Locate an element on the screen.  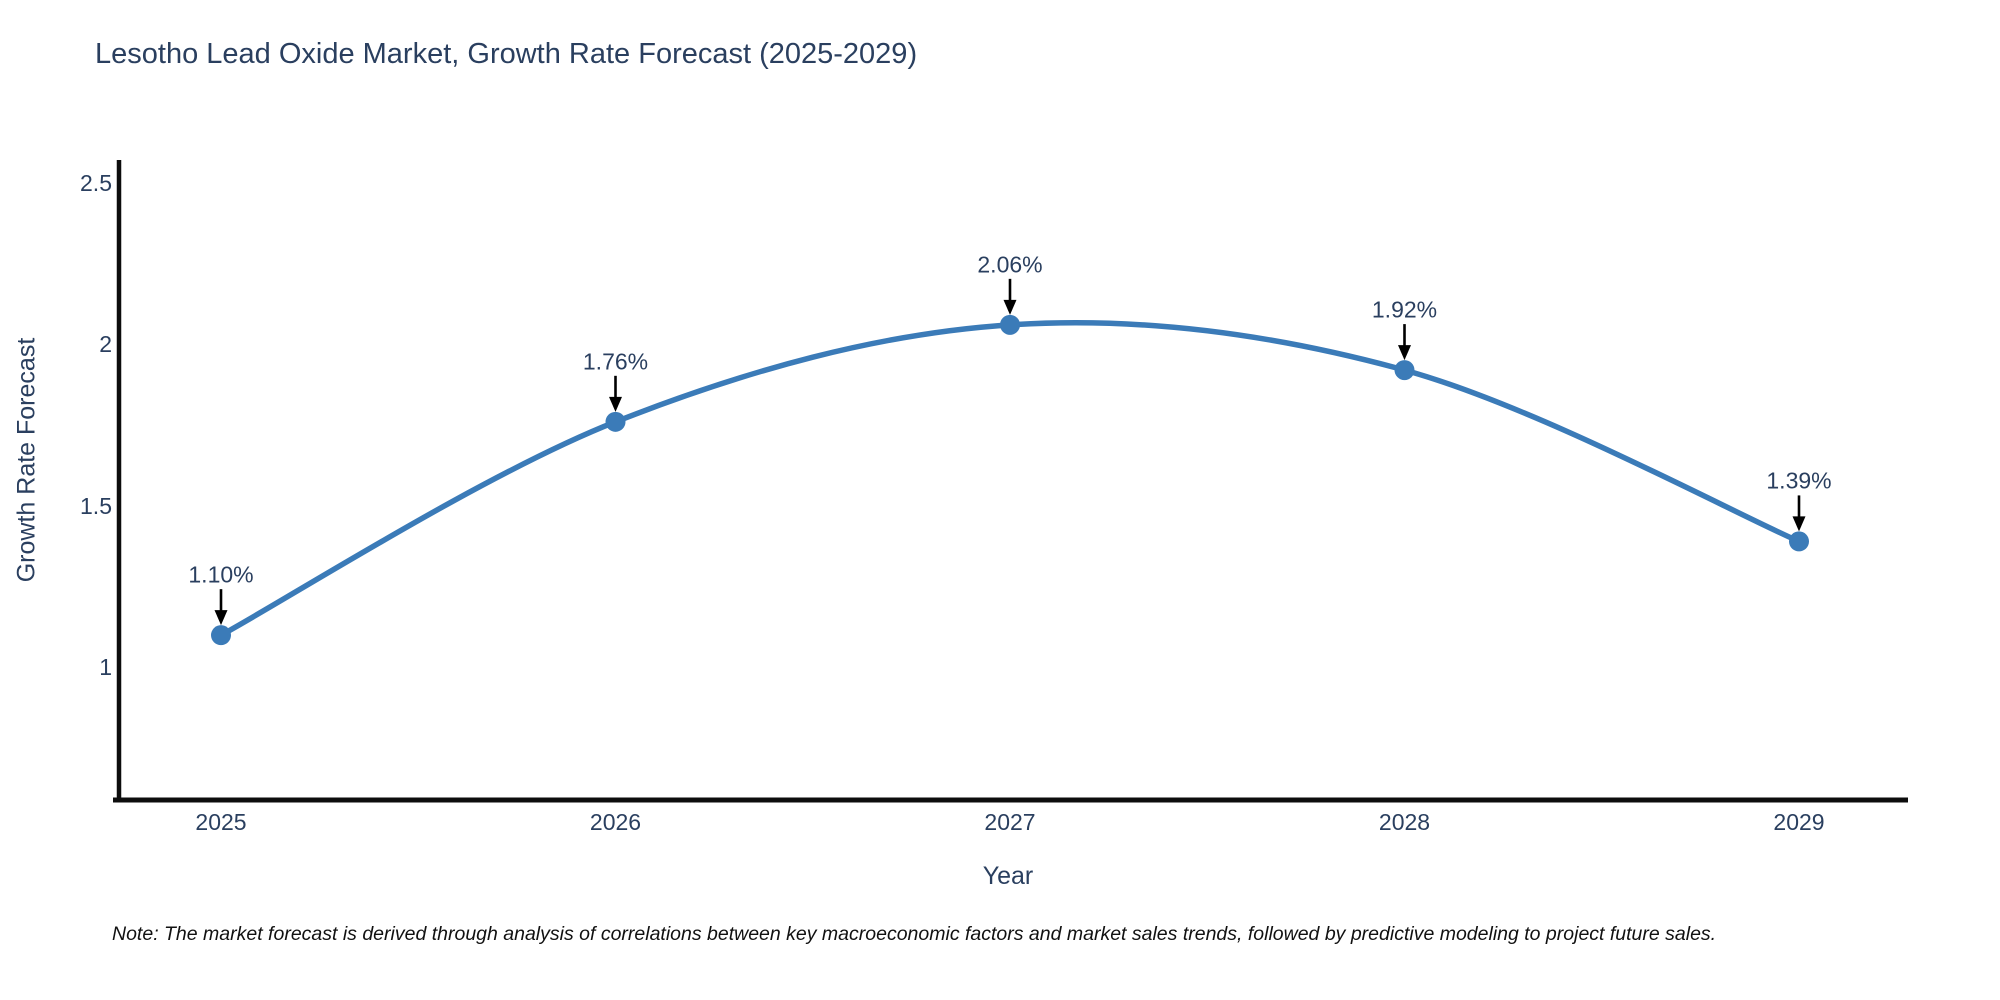
data-point-value-label: 2.06% is located at coordinates (1010, 264).